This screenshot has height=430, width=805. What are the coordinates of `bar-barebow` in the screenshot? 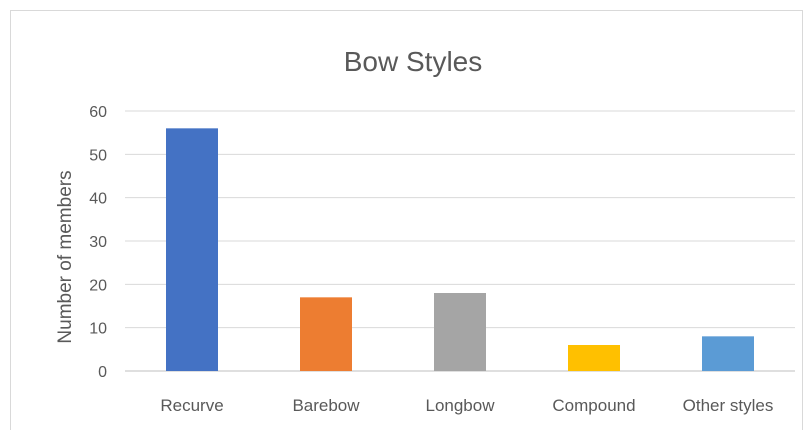 It's located at (326, 334).